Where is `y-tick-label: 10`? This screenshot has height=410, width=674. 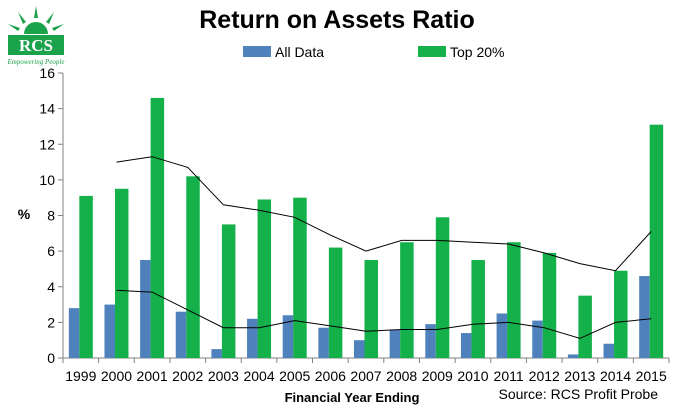
y-tick-label: 10 is located at coordinates (47, 180).